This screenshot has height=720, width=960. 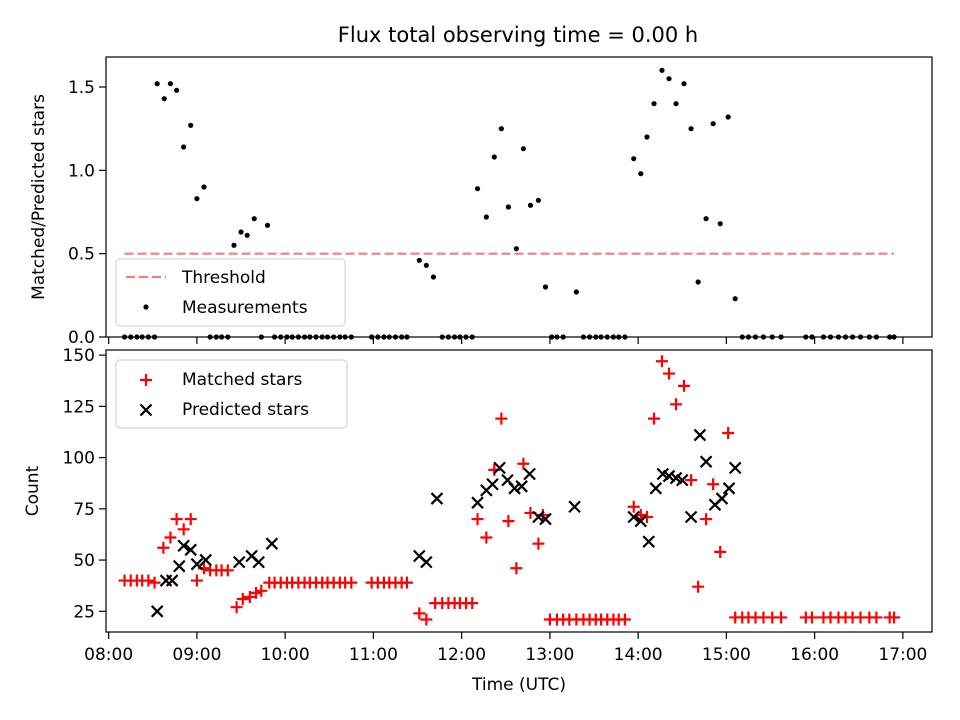 I want to click on bottom-xtick-label: 16:00, so click(x=814, y=655).